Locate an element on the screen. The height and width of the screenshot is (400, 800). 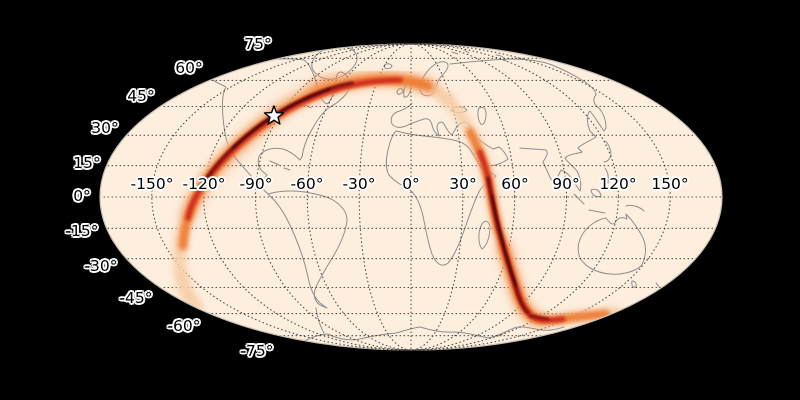
latitude-tick-label: -75° is located at coordinates (257, 351).